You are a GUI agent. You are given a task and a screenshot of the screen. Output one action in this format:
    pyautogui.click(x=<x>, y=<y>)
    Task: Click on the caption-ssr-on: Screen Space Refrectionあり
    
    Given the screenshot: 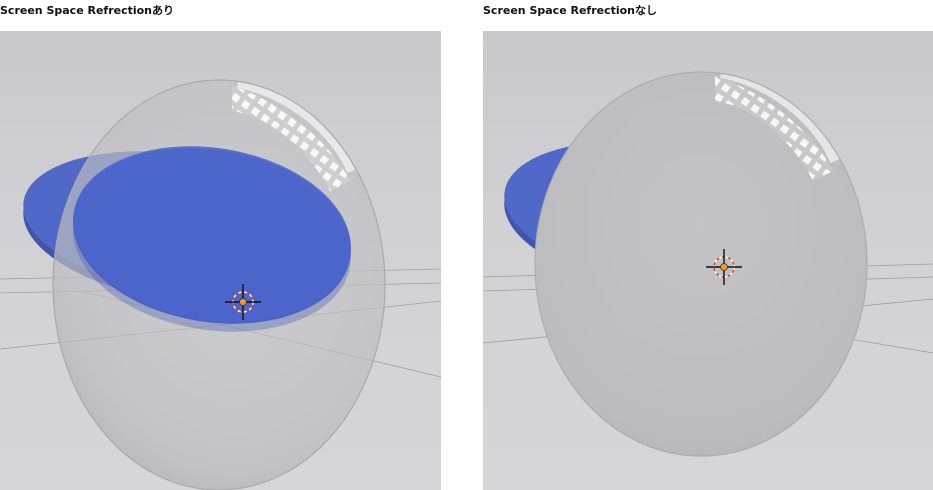 What is the action you would take?
    pyautogui.click(x=87, y=10)
    